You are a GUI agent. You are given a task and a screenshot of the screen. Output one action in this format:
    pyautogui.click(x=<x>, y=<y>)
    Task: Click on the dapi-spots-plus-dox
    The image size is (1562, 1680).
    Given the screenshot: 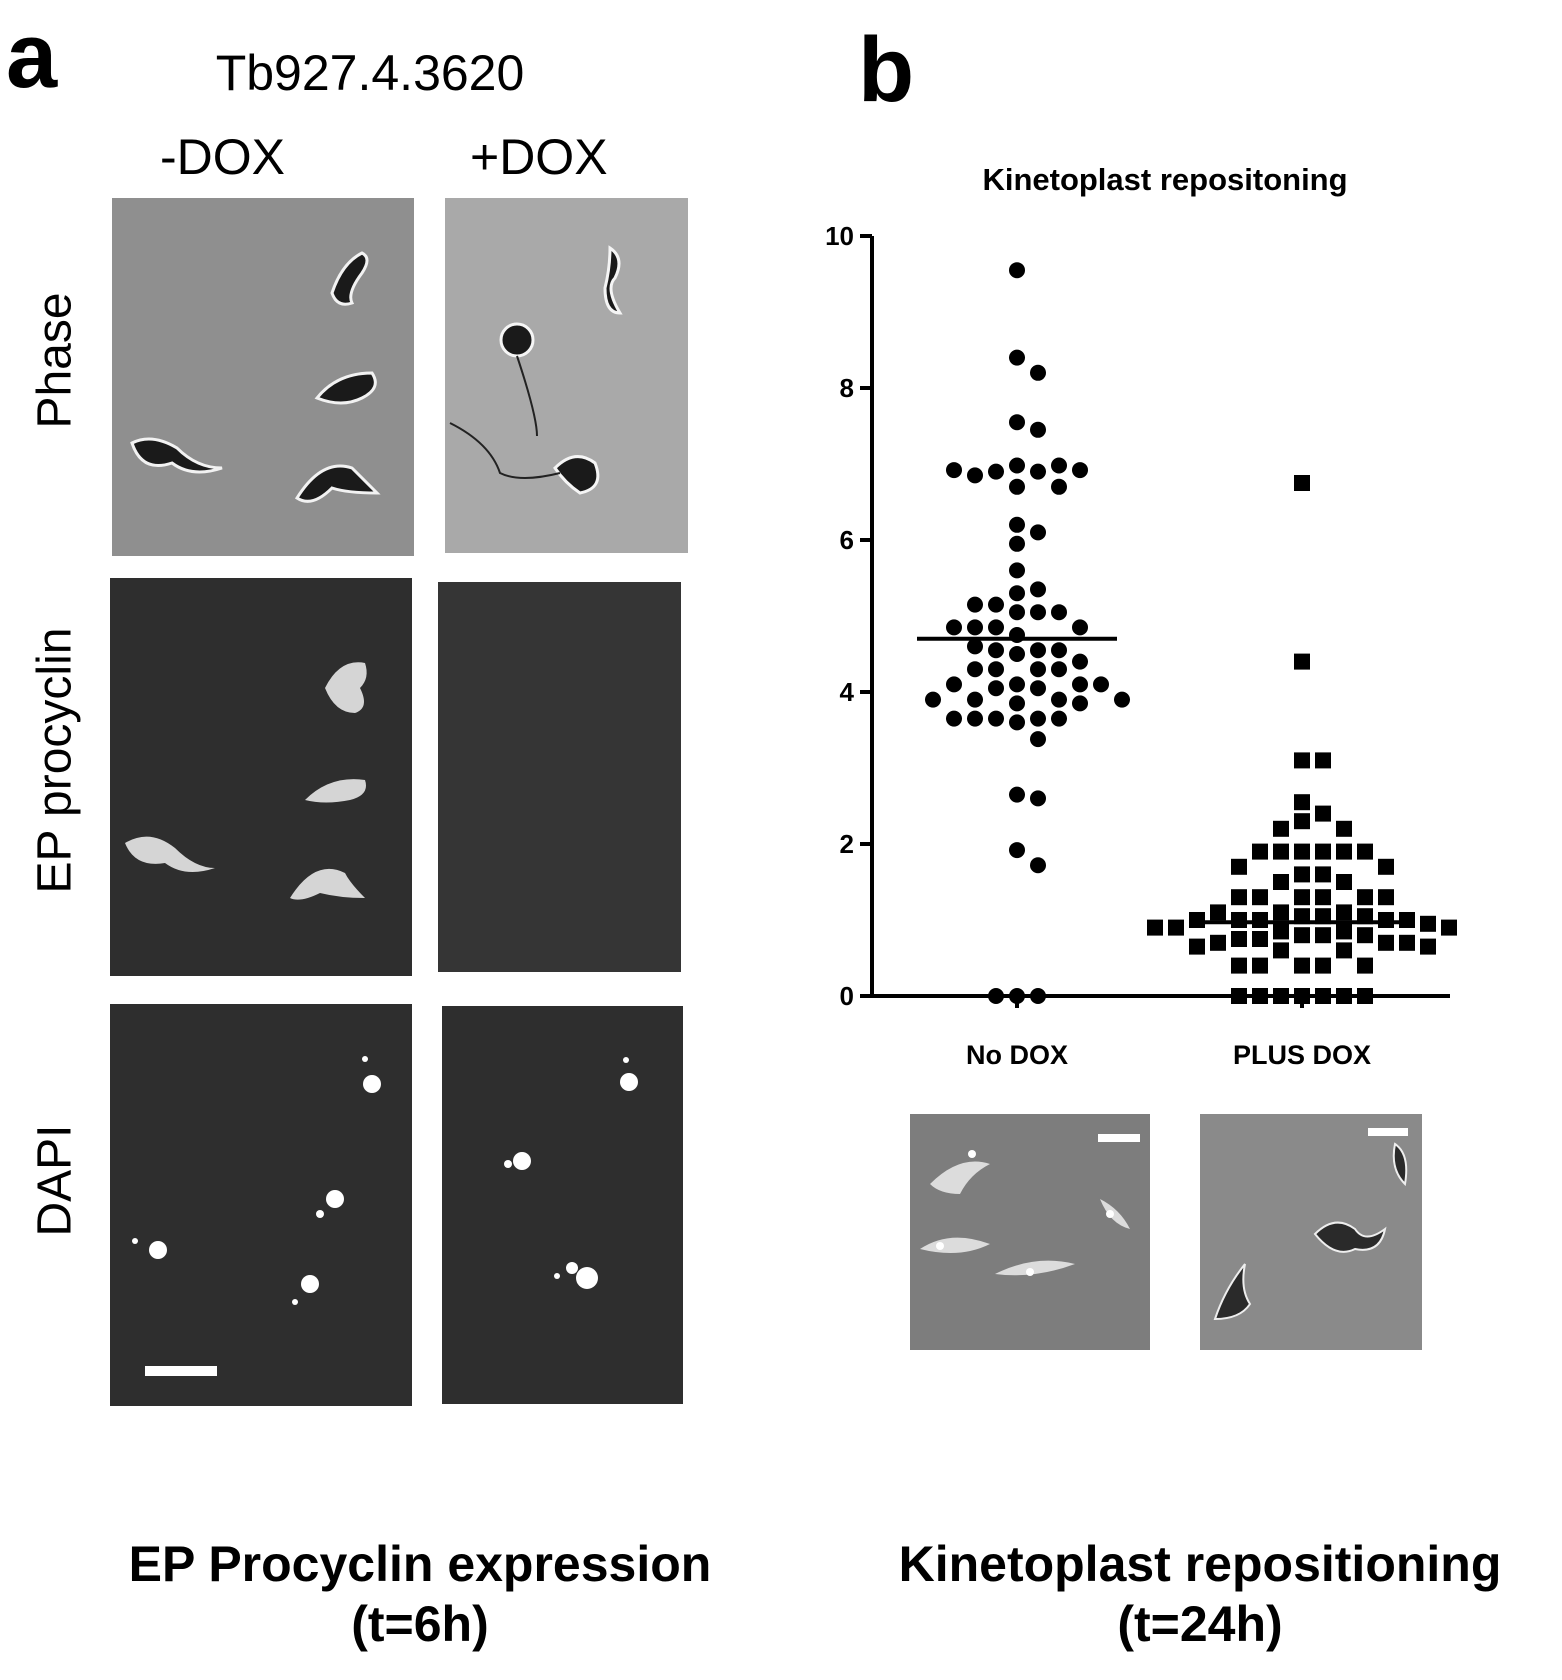 What is the action you would take?
    pyautogui.click(x=571, y=1173)
    